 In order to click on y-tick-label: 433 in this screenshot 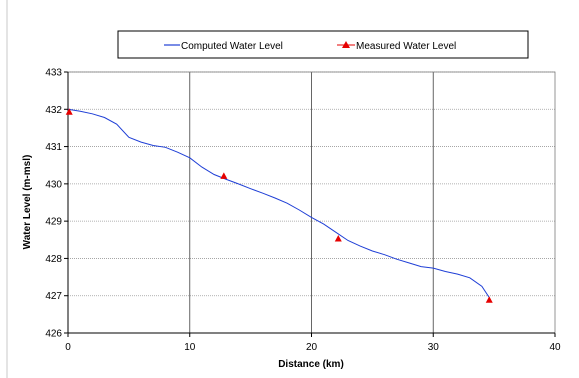, I will do `click(53, 73)`.